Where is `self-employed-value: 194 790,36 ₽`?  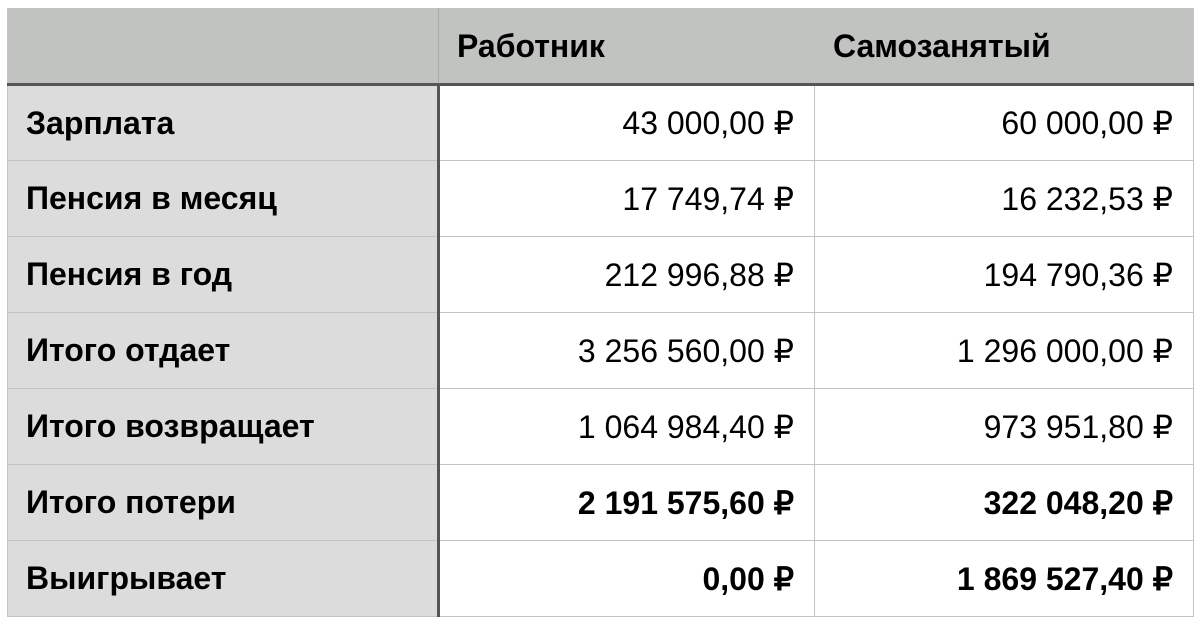
self-employed-value: 194 790,36 ₽ is located at coordinates (1004, 274).